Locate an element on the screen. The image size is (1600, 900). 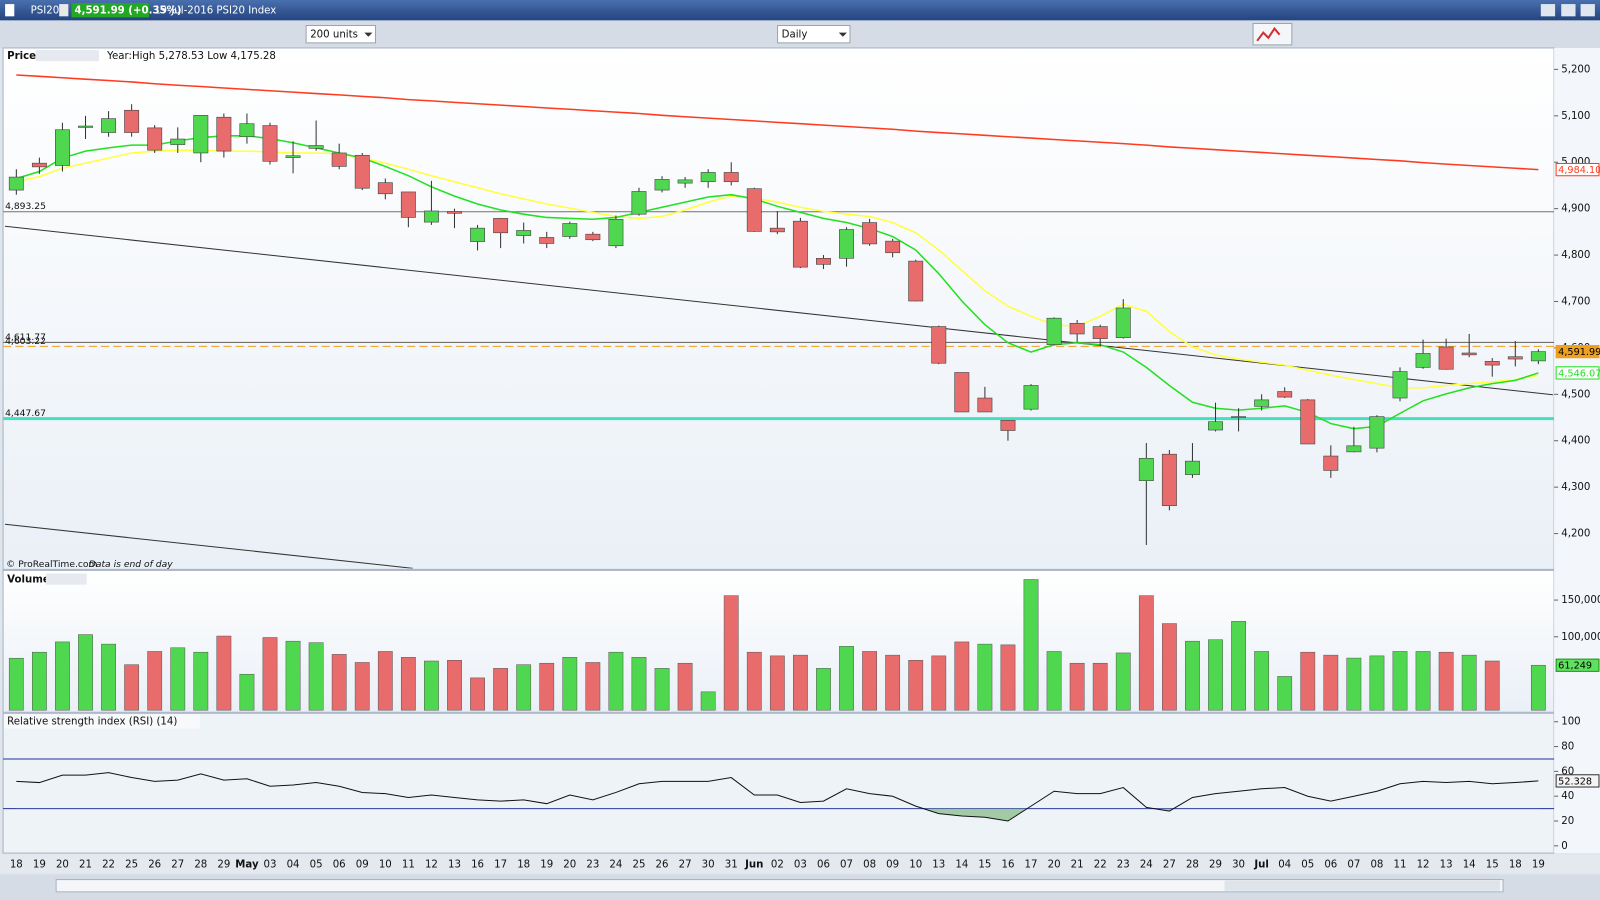
y-tick-label: 4,500 is located at coordinates (1575, 394).